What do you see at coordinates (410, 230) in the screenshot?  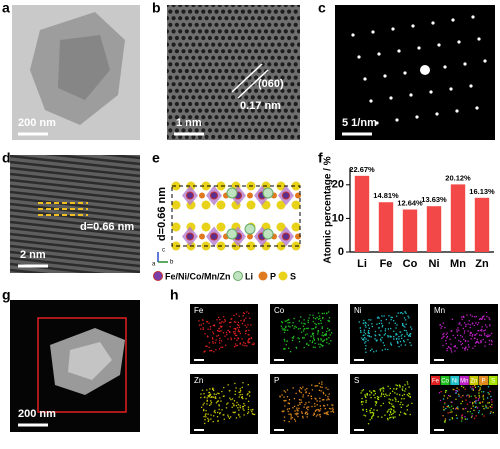 I see `bar` at bounding box center [410, 230].